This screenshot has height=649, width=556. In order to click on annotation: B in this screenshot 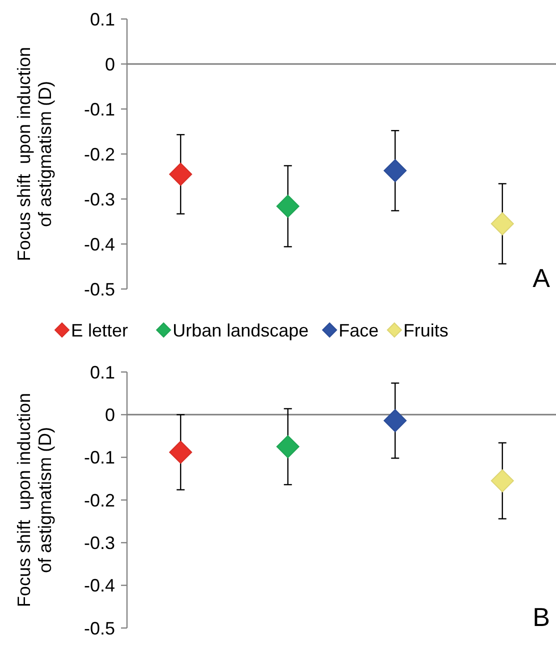, I will do `click(541, 617)`.